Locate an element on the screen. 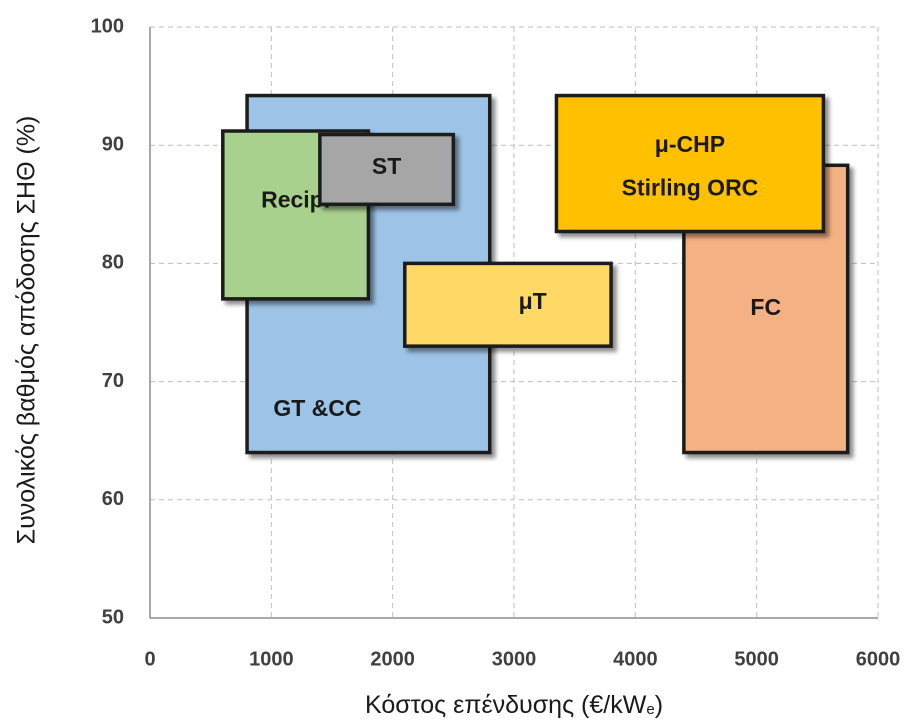 The image size is (912, 726). box-label: FC is located at coordinates (765, 307).